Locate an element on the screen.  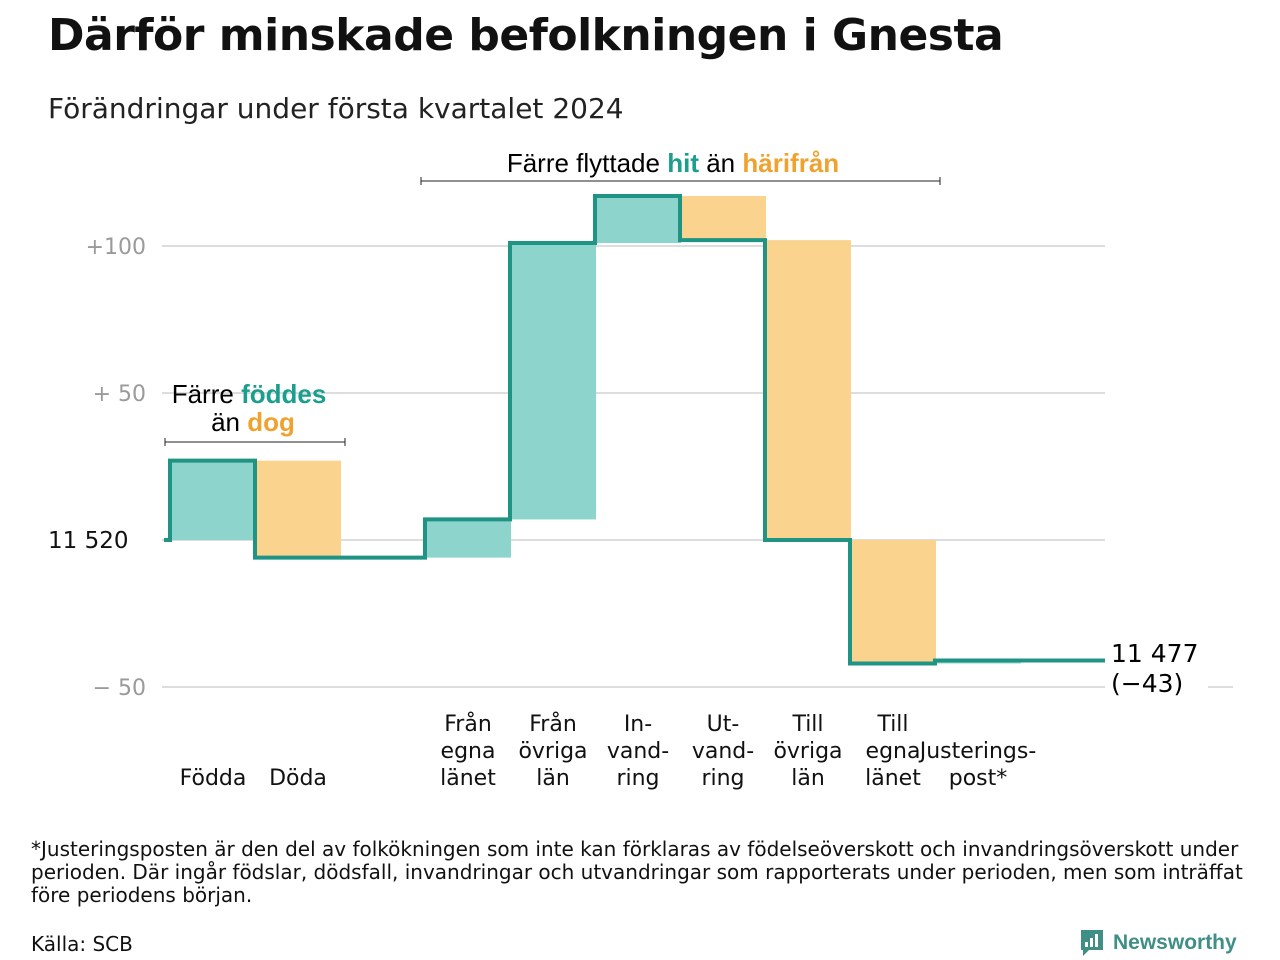
annotation-moves-bracket is located at coordinates (680, 181).